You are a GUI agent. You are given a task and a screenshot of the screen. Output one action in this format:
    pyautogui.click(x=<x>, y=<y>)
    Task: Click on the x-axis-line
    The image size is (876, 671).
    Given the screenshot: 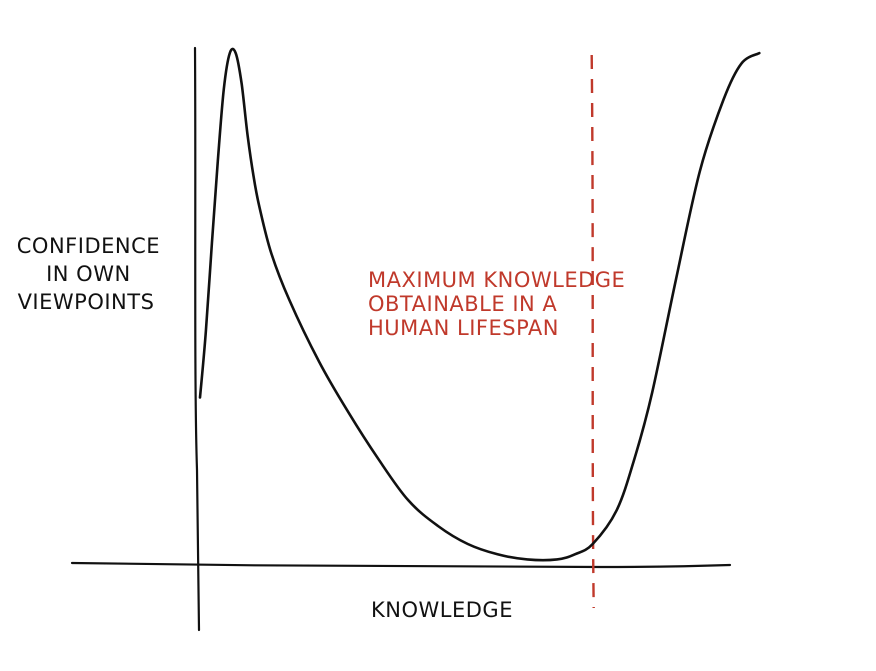 What is the action you would take?
    pyautogui.click(x=401, y=565)
    